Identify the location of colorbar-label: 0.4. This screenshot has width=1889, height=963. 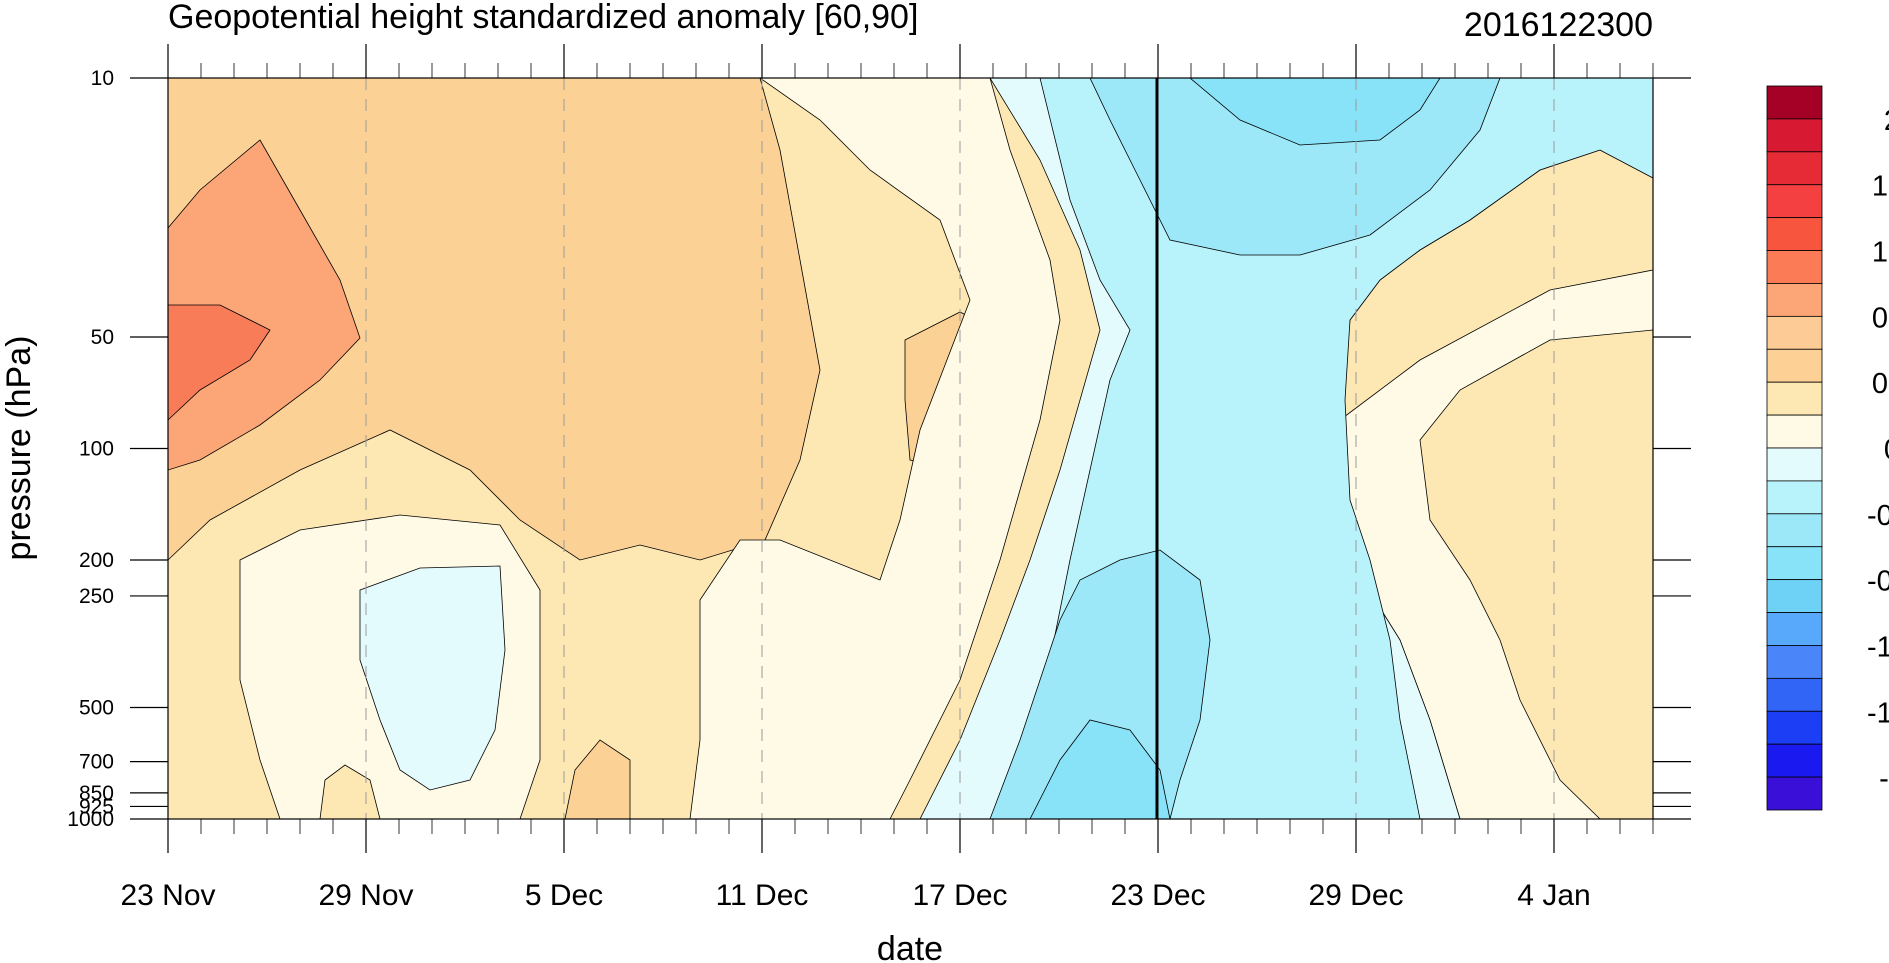
(1880, 384).